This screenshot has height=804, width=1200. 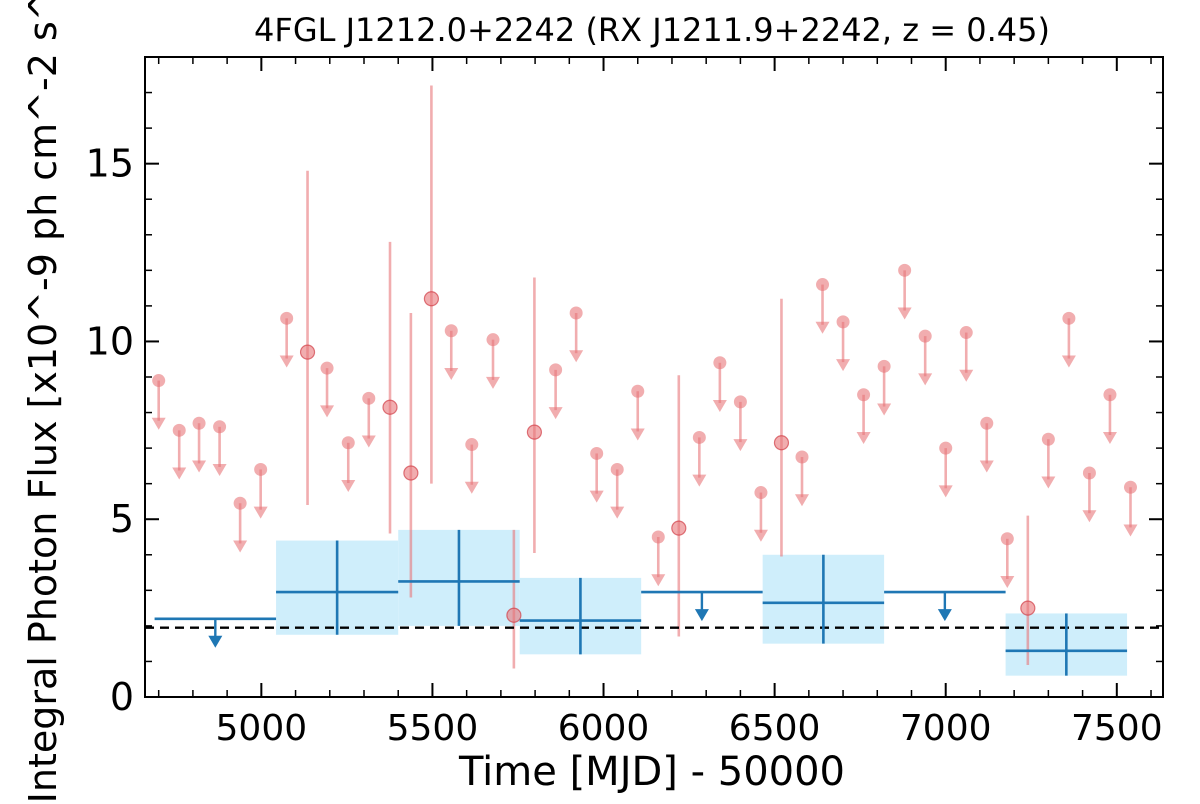 What do you see at coordinates (122, 697) in the screenshot?
I see `y-tick-label: 0` at bounding box center [122, 697].